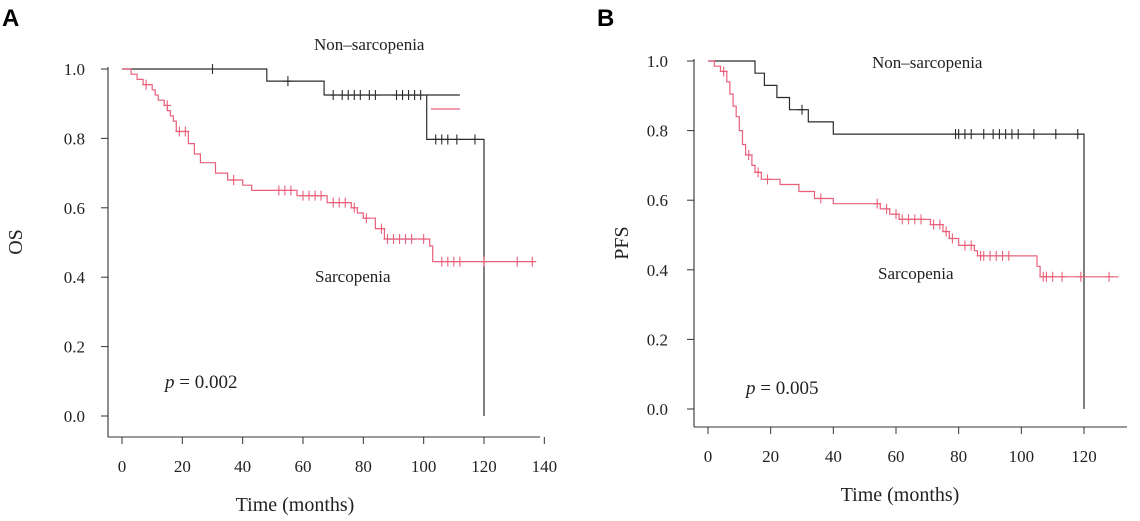 Image resolution: width=1140 pixels, height=521 pixels. I want to click on panel-a-sarcopenia-label: Sarcopenia, so click(353, 276).